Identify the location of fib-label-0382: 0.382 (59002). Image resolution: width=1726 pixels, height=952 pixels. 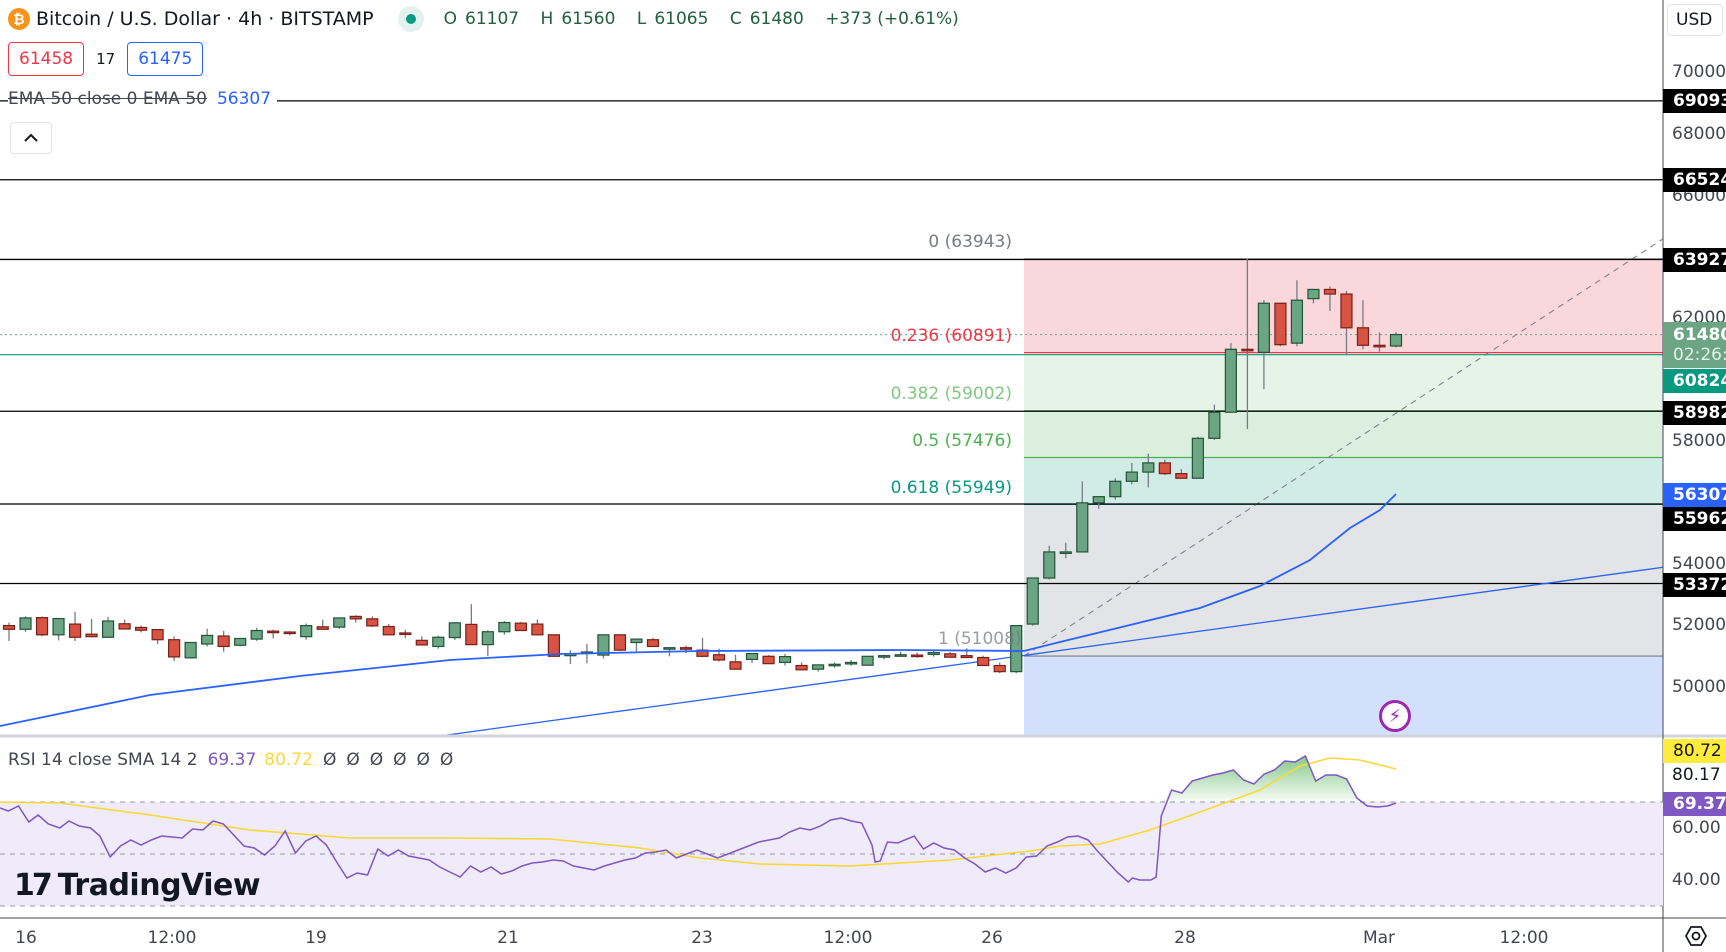
(951, 394).